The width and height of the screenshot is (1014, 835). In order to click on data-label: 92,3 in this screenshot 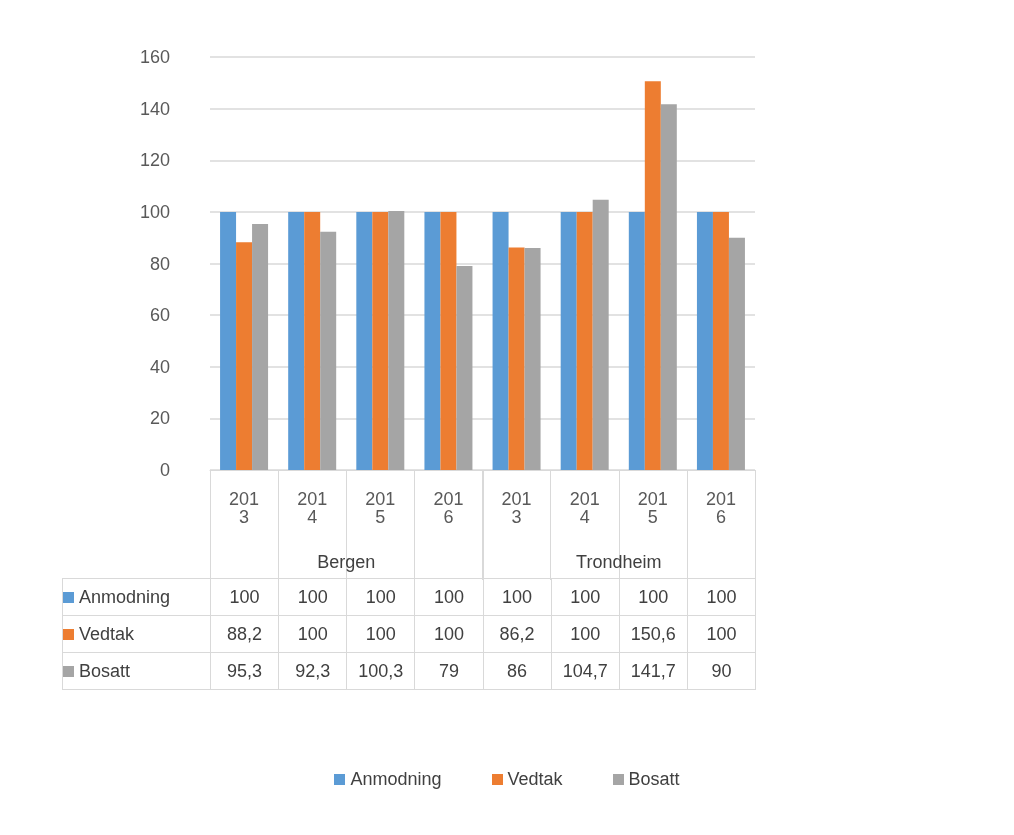, I will do `click(313, 671)`.